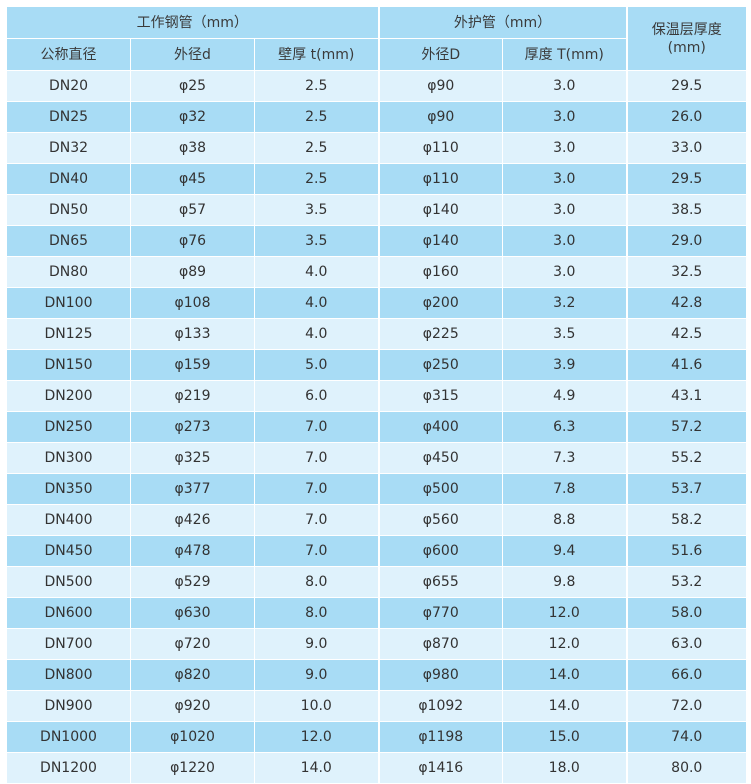 The height and width of the screenshot is (784, 751). I want to click on table-row: DN400 φ426 7.0 φ560 8.8 58.2, so click(376, 520).